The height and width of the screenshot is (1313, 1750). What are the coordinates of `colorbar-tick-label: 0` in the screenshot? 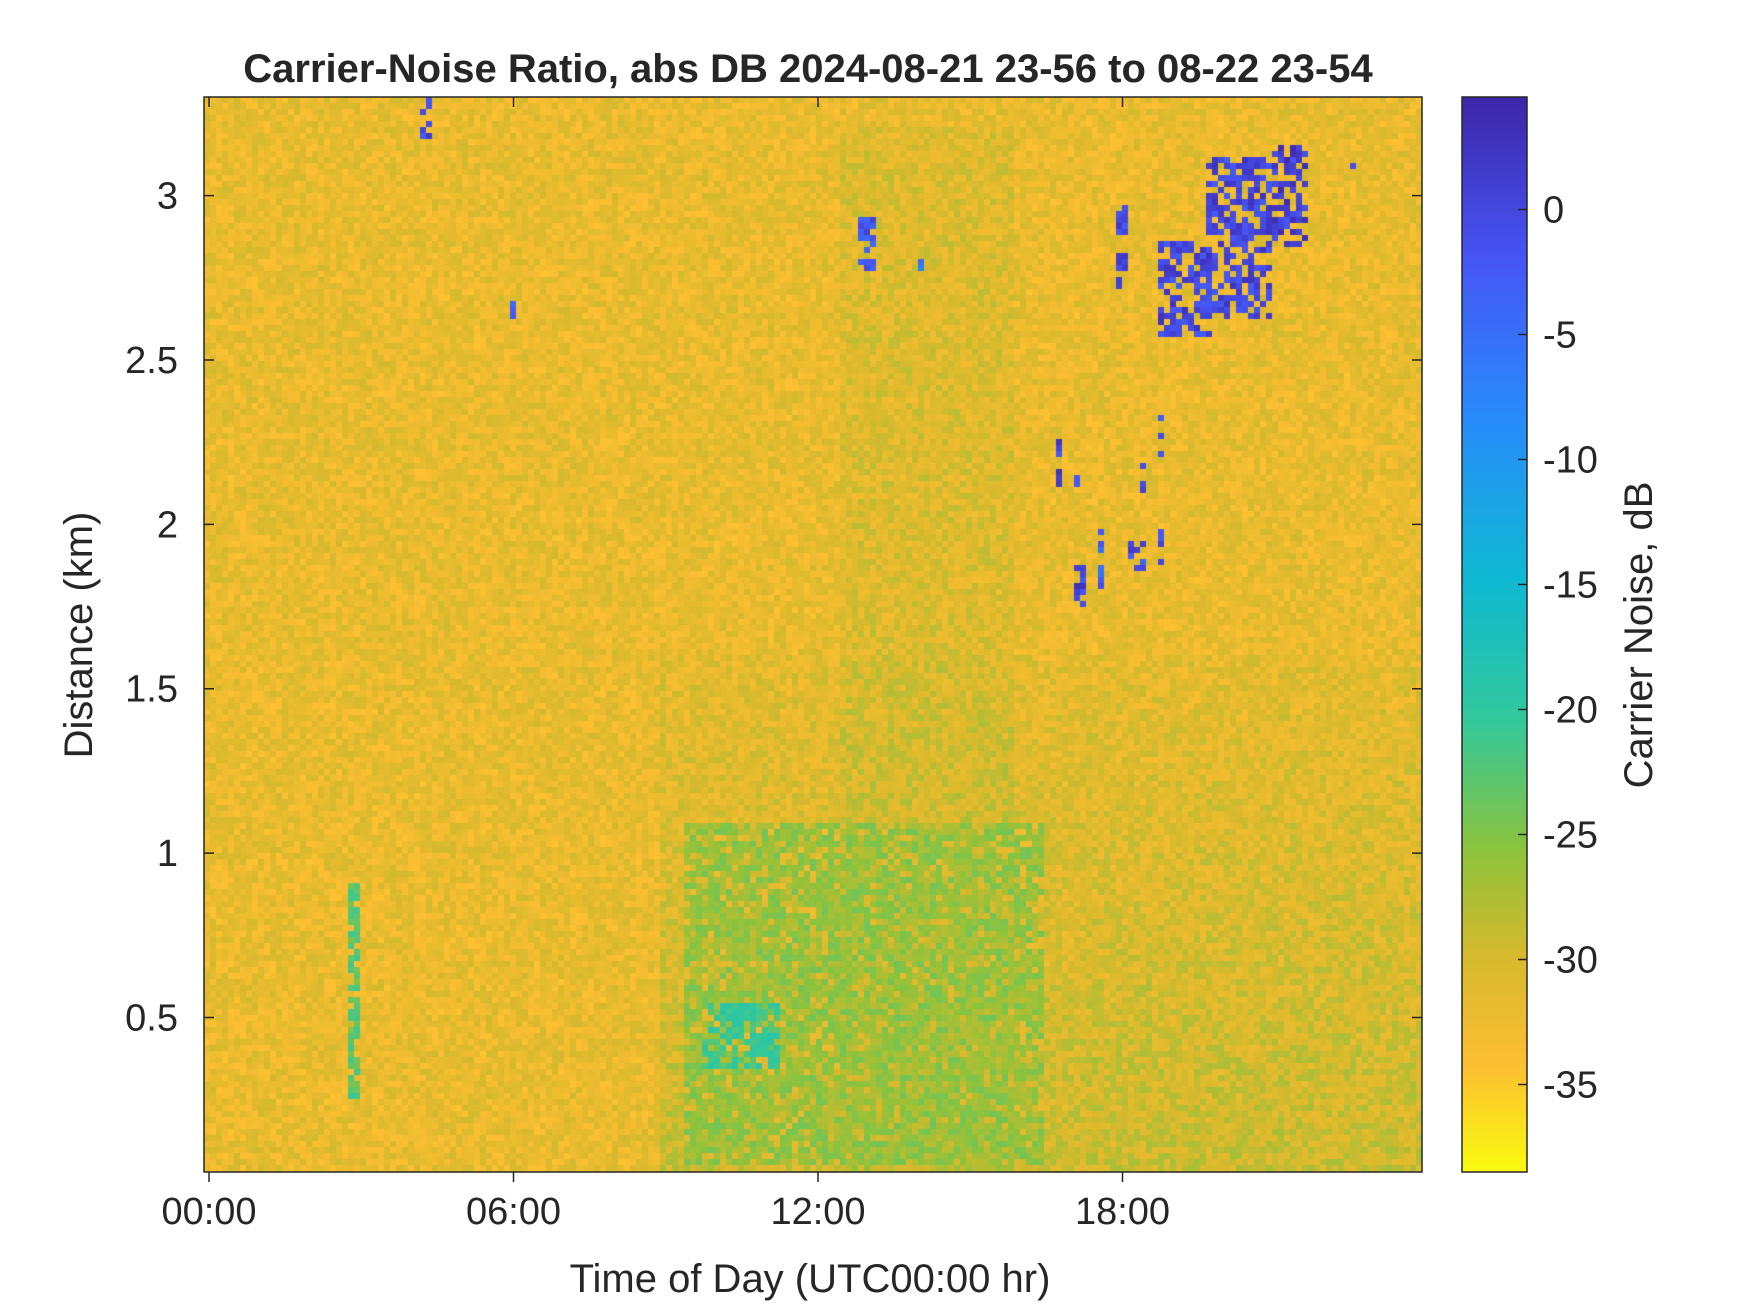 It's located at (1553, 211).